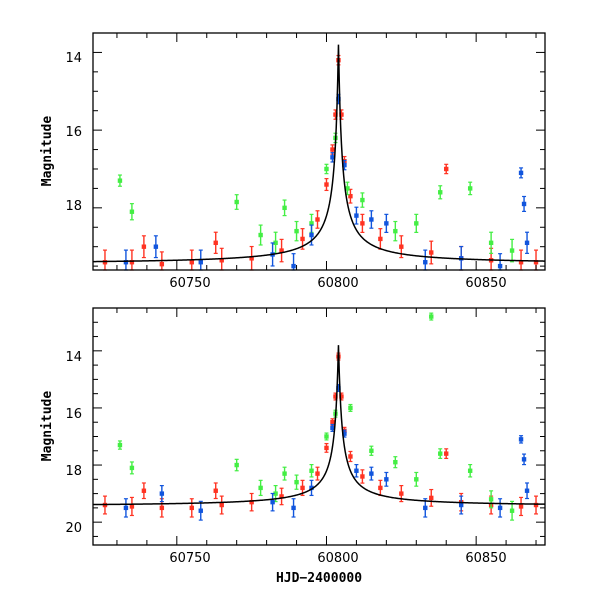  I want to click on bottom-xtick-label: 60850, so click(485, 558).